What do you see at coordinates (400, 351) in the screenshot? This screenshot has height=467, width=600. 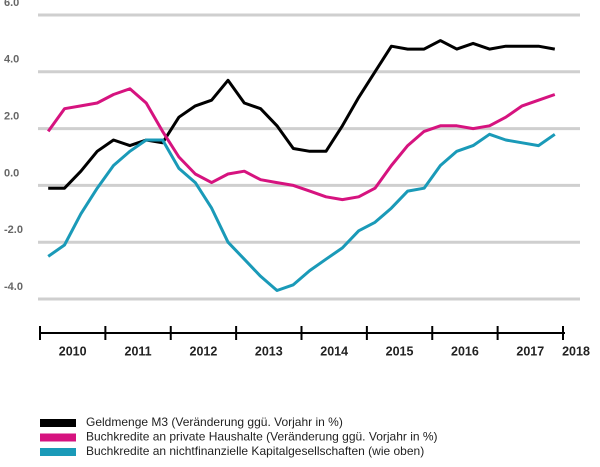 I see `x-tick-label: 2015` at bounding box center [400, 351].